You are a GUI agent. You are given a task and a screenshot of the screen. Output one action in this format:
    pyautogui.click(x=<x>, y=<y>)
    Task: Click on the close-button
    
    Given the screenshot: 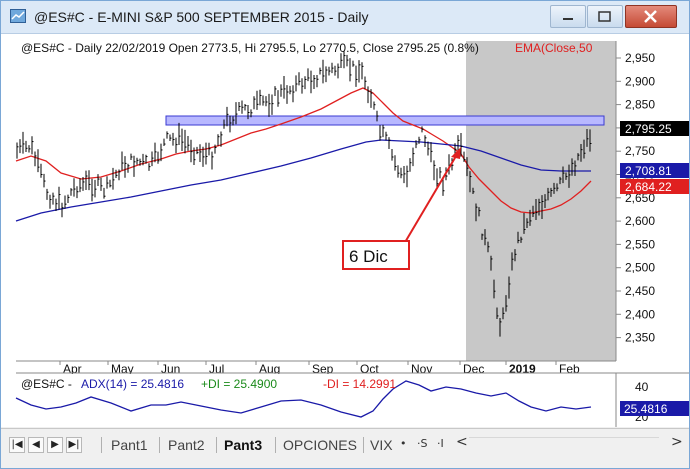 What is the action you would take?
    pyautogui.click(x=651, y=16)
    